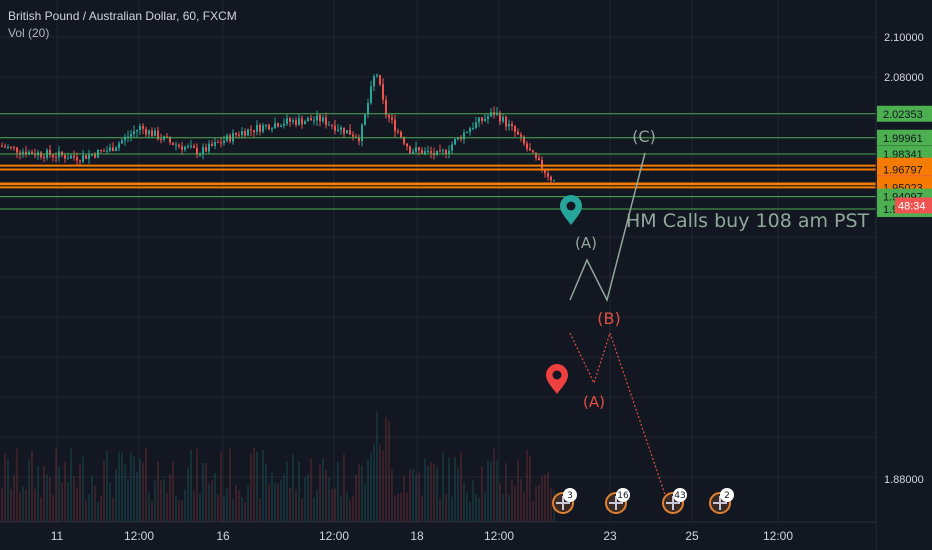 This screenshot has height=550, width=932. I want to click on price-tick-label: 2.10000, so click(904, 38).